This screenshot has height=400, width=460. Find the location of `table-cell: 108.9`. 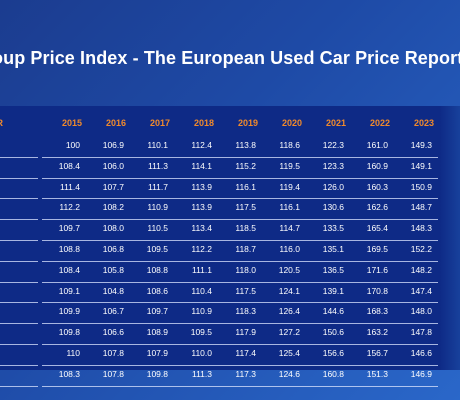

table-cell: 108.9 is located at coordinates (152, 334).